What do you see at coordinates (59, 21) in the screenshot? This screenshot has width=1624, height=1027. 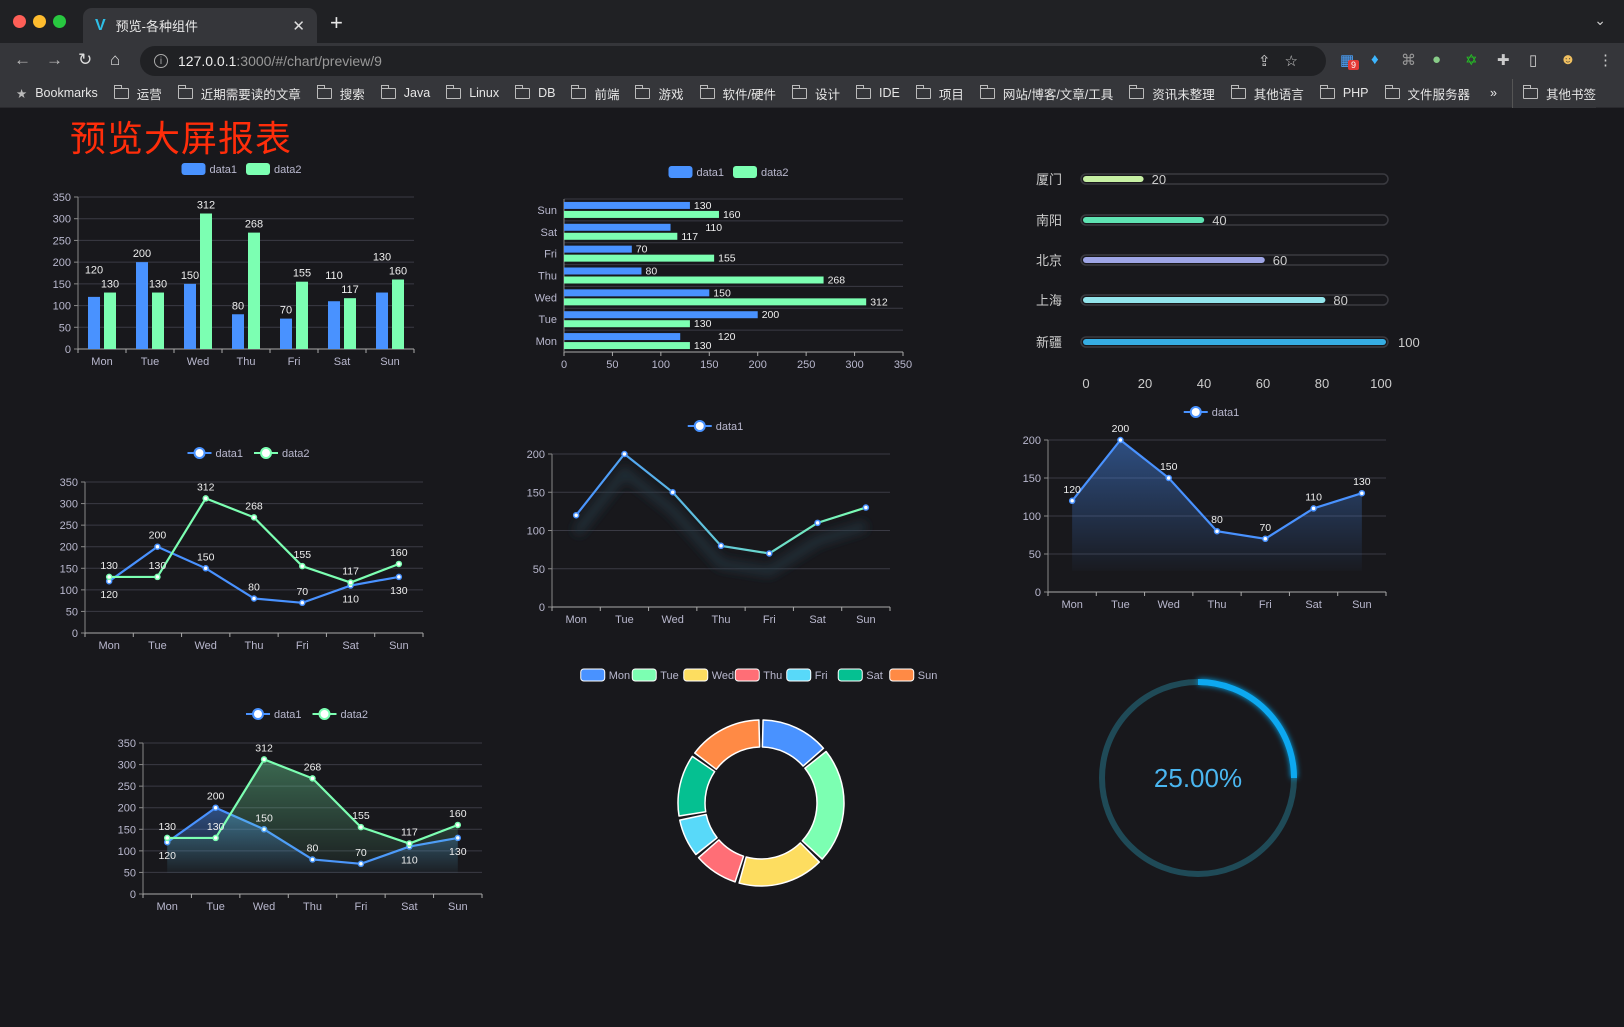 I see `maximize-window-button` at bounding box center [59, 21].